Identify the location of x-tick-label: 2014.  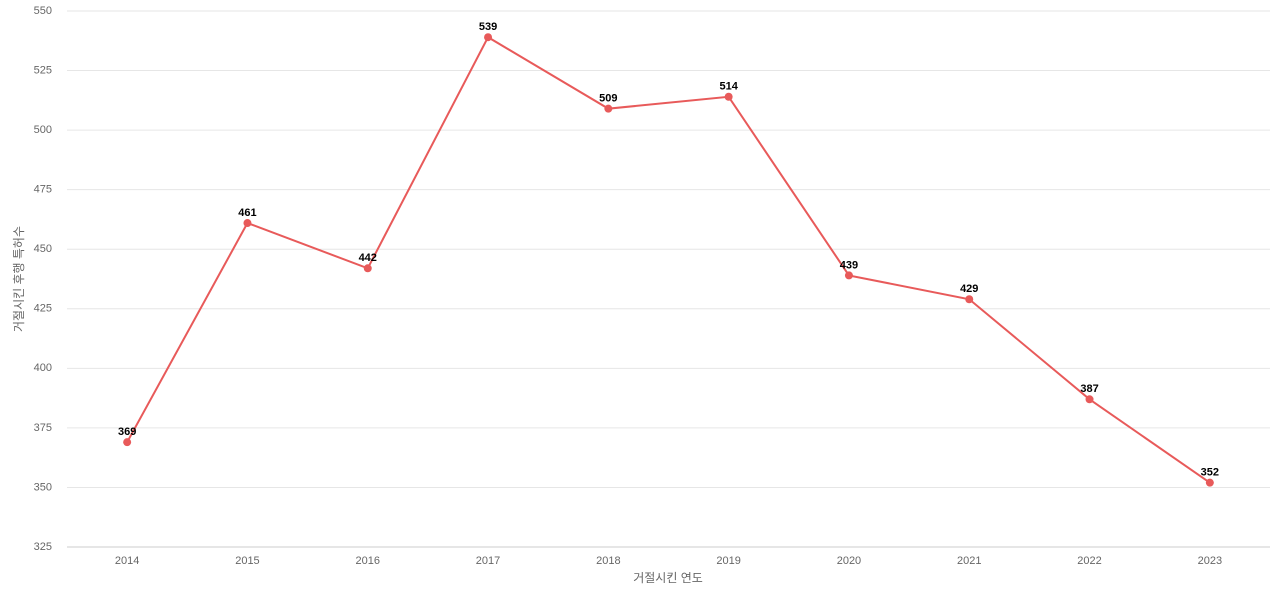
(127, 561).